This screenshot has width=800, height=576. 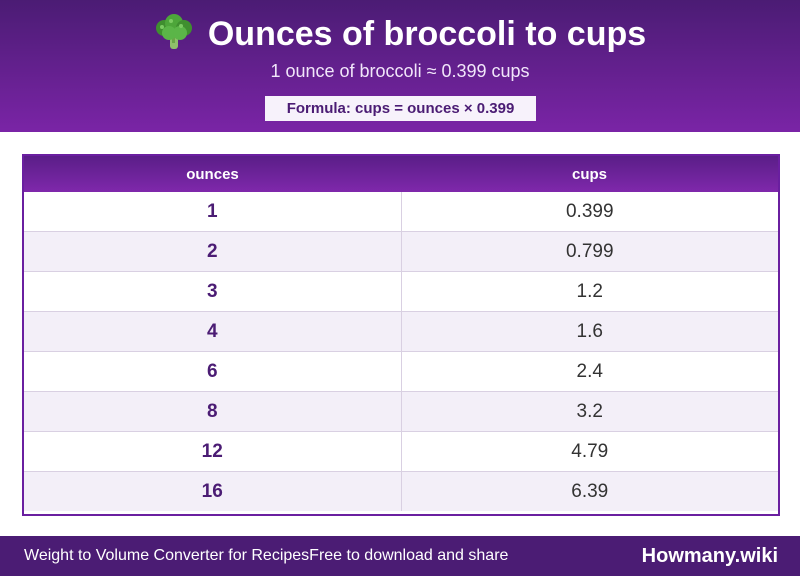 I want to click on footer-caption-part-1: Weight to Volume Converter for Recipes, so click(x=167, y=555).